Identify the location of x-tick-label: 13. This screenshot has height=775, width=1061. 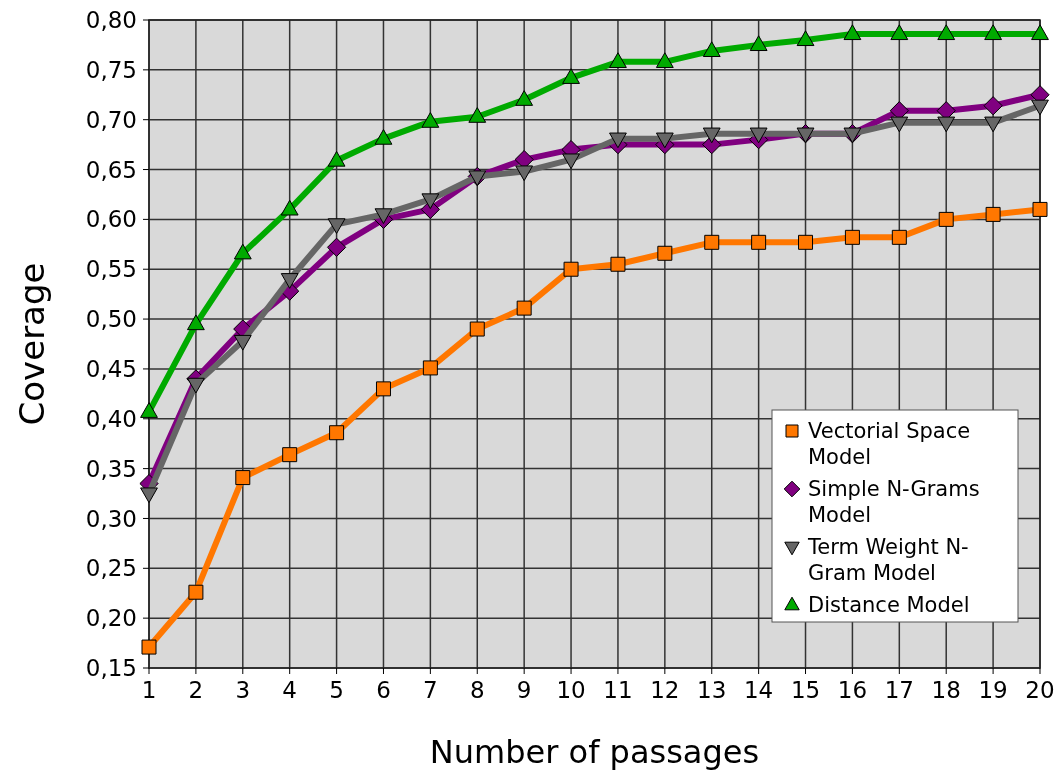
(712, 690).